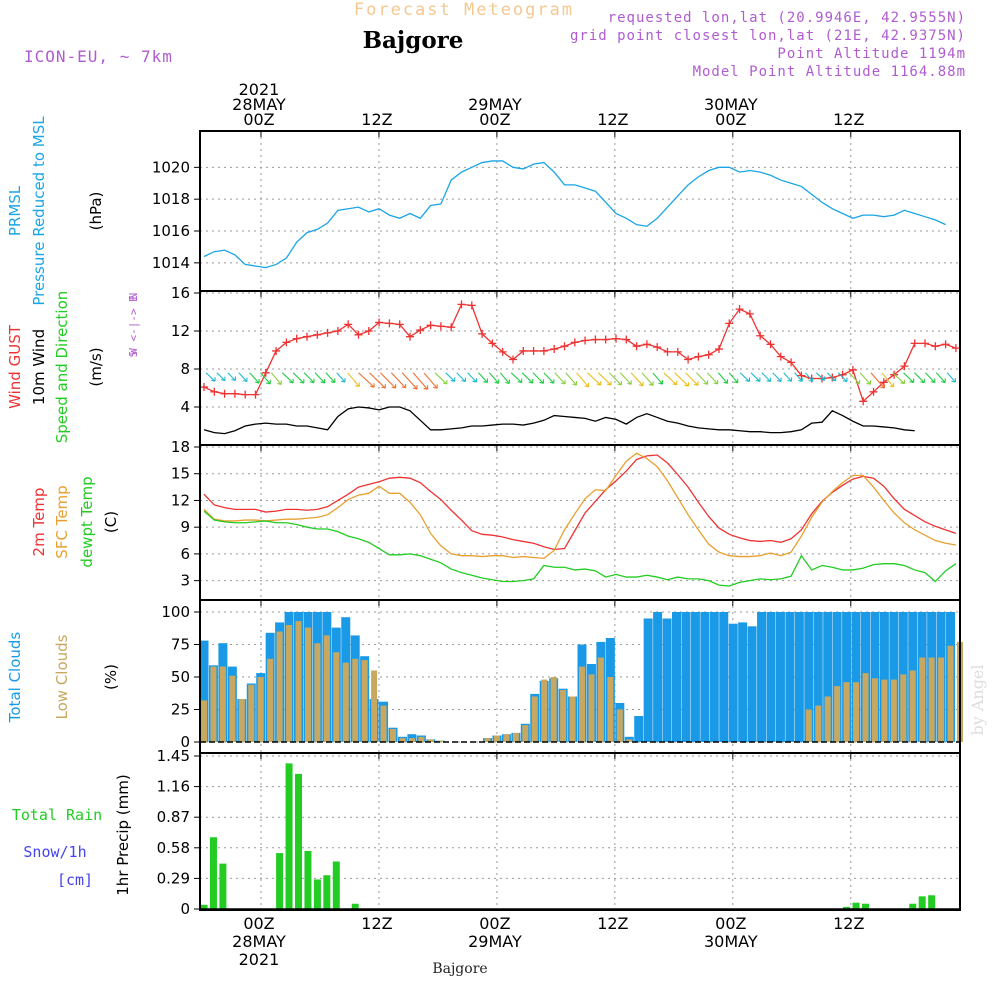  I want to click on compass-south: S, so click(133, 354).